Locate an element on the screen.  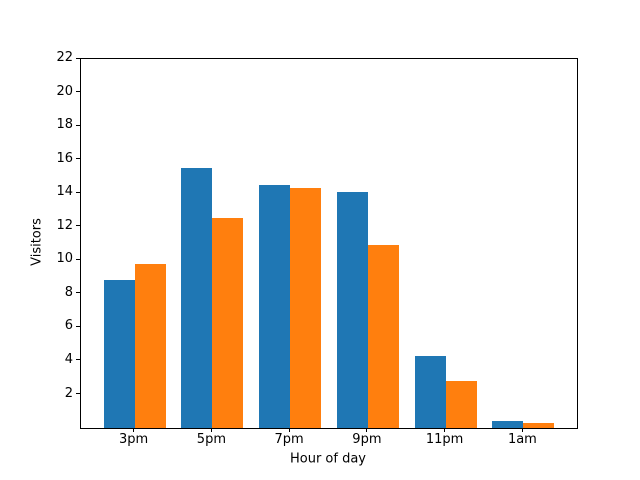
x-tick-label-1am: 1am is located at coordinates (522, 439).